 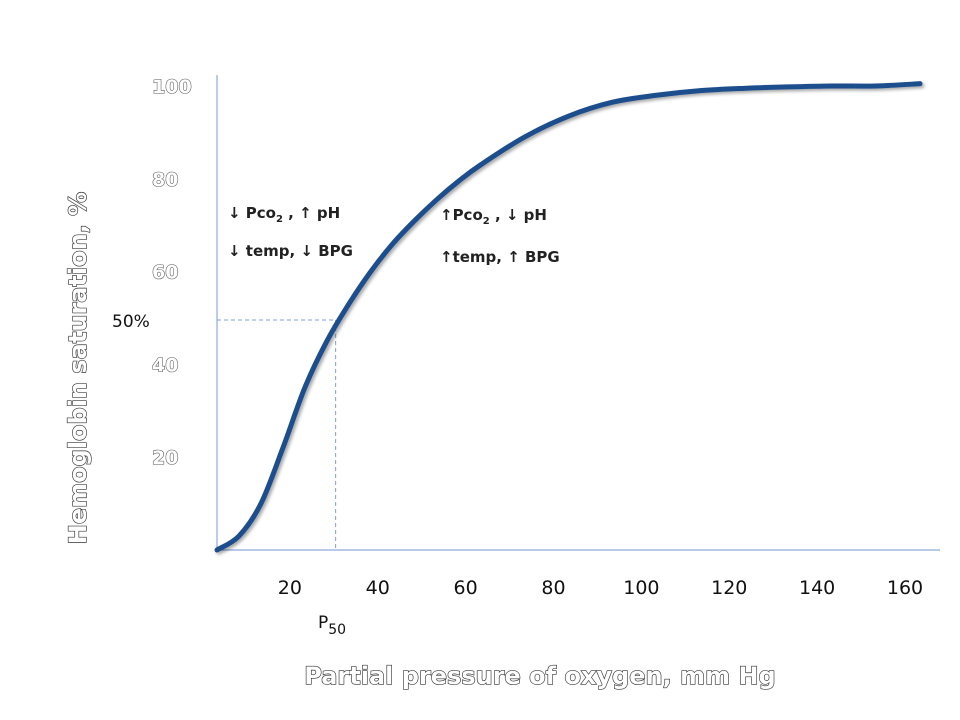 What do you see at coordinates (539, 676) in the screenshot?
I see `x-axis-title: Partial pressure of oxygen, mm Hg` at bounding box center [539, 676].